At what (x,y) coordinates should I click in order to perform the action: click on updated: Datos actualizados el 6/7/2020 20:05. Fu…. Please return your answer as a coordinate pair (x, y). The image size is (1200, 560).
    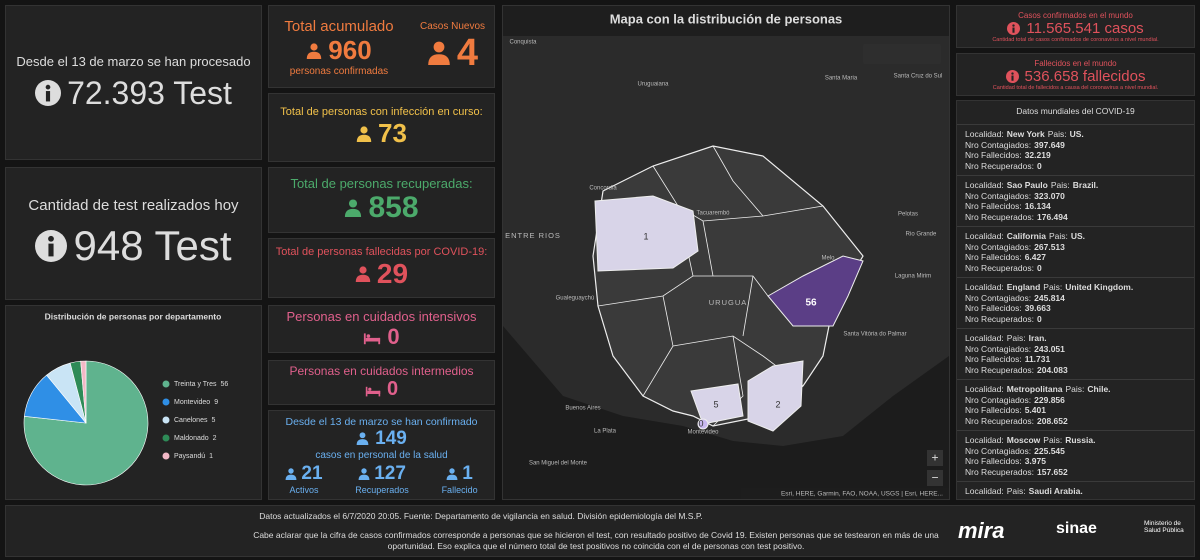
    Looking at the image, I should click on (481, 516).